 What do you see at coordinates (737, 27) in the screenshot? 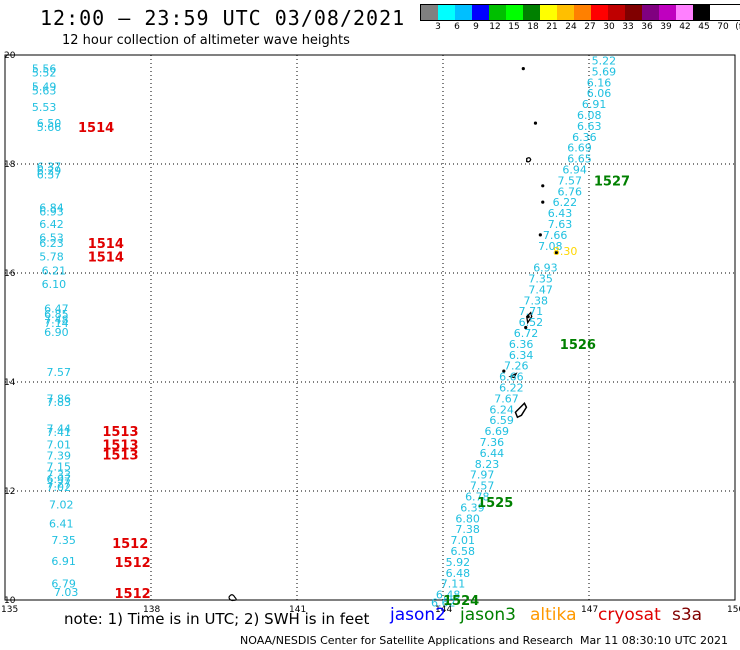
I see `legend-label: (ft)` at bounding box center [737, 27].